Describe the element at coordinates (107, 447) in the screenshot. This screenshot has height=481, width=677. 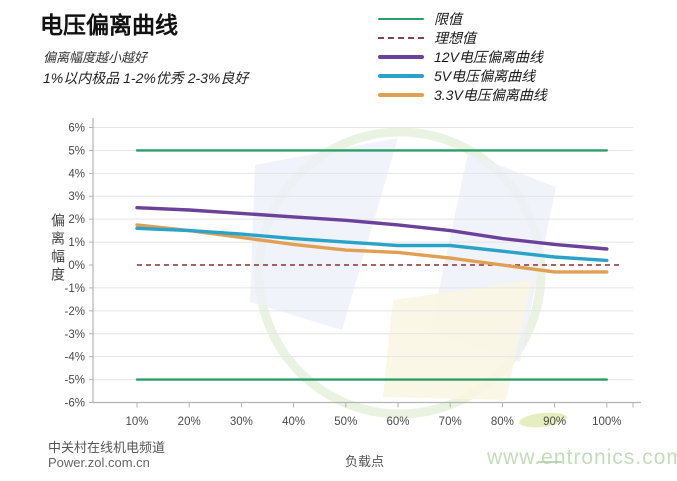
I see `source-channel-text: 中关村在线机电频道` at that location.